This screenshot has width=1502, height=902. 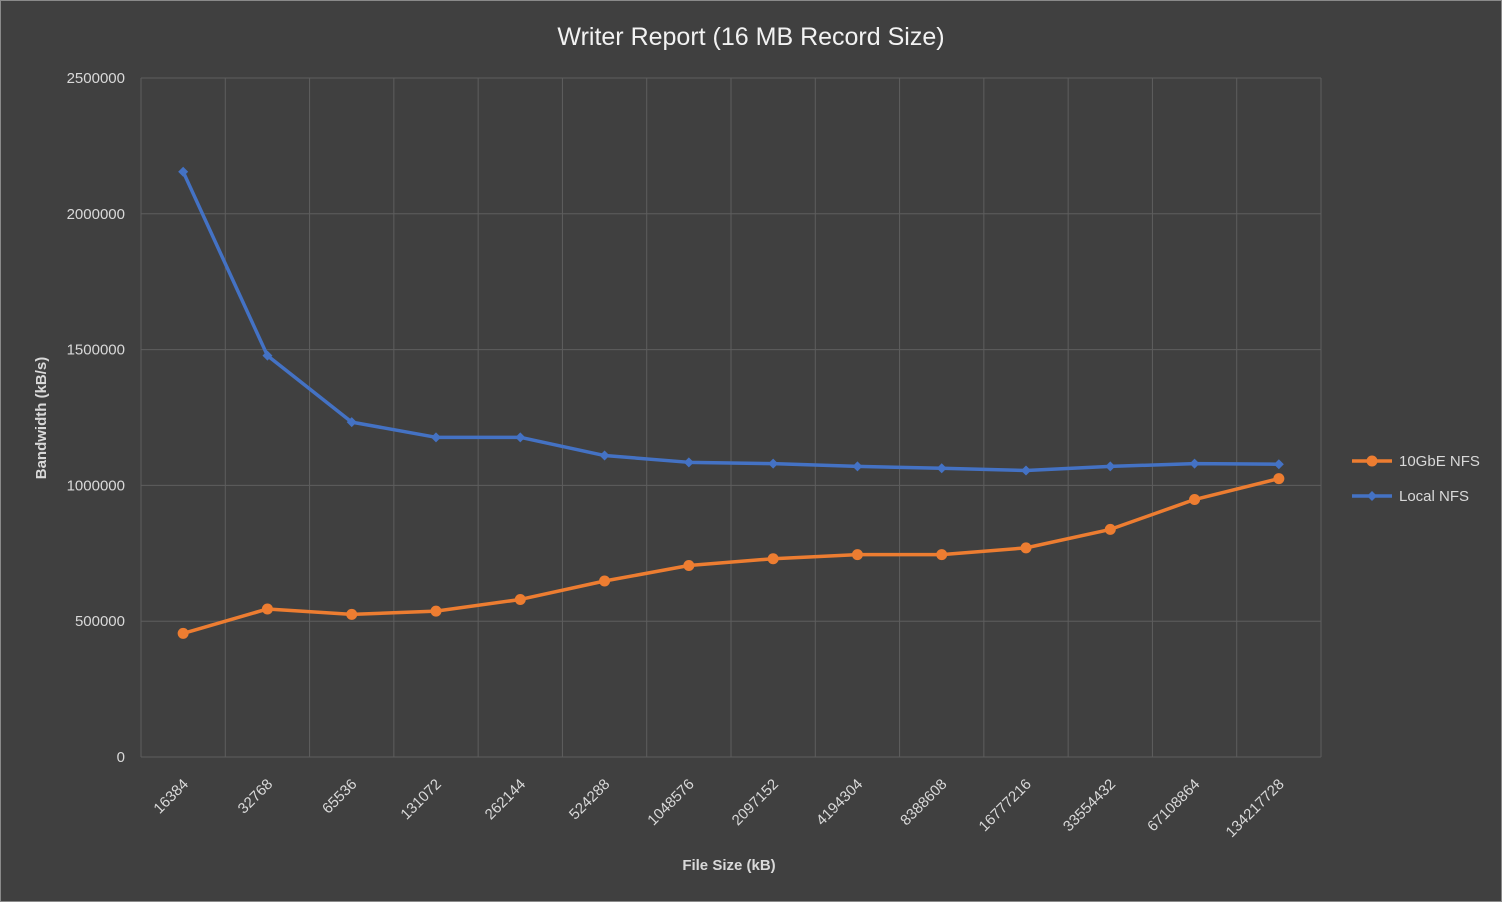 I want to click on x-tick-label: 2097152, so click(x=755, y=802).